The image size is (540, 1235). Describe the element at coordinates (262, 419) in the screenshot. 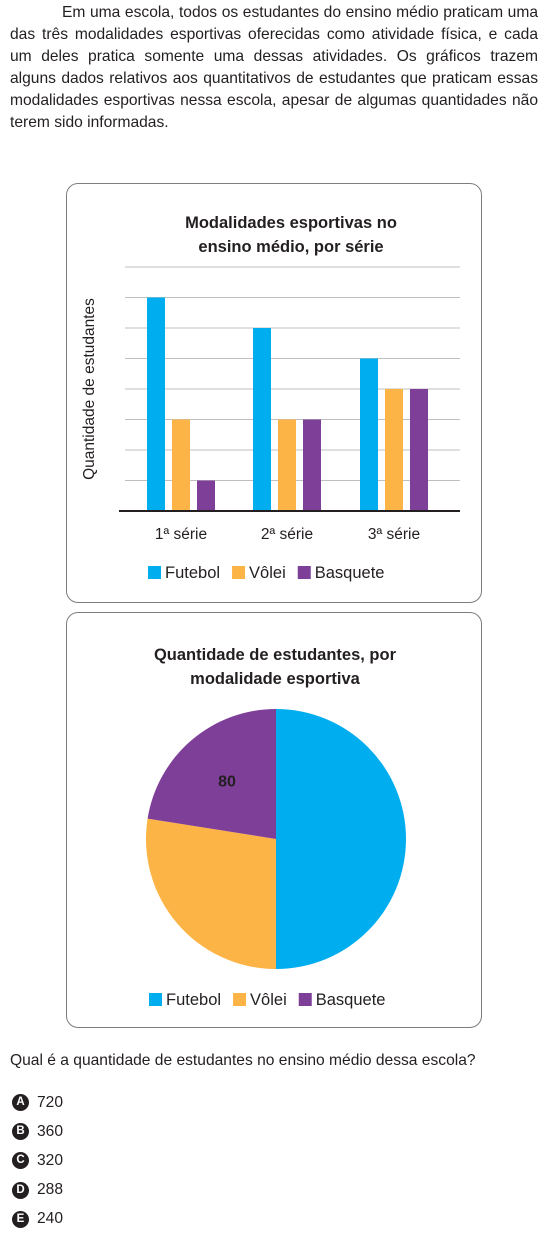

I see `bar-futebol-2-serie` at that location.